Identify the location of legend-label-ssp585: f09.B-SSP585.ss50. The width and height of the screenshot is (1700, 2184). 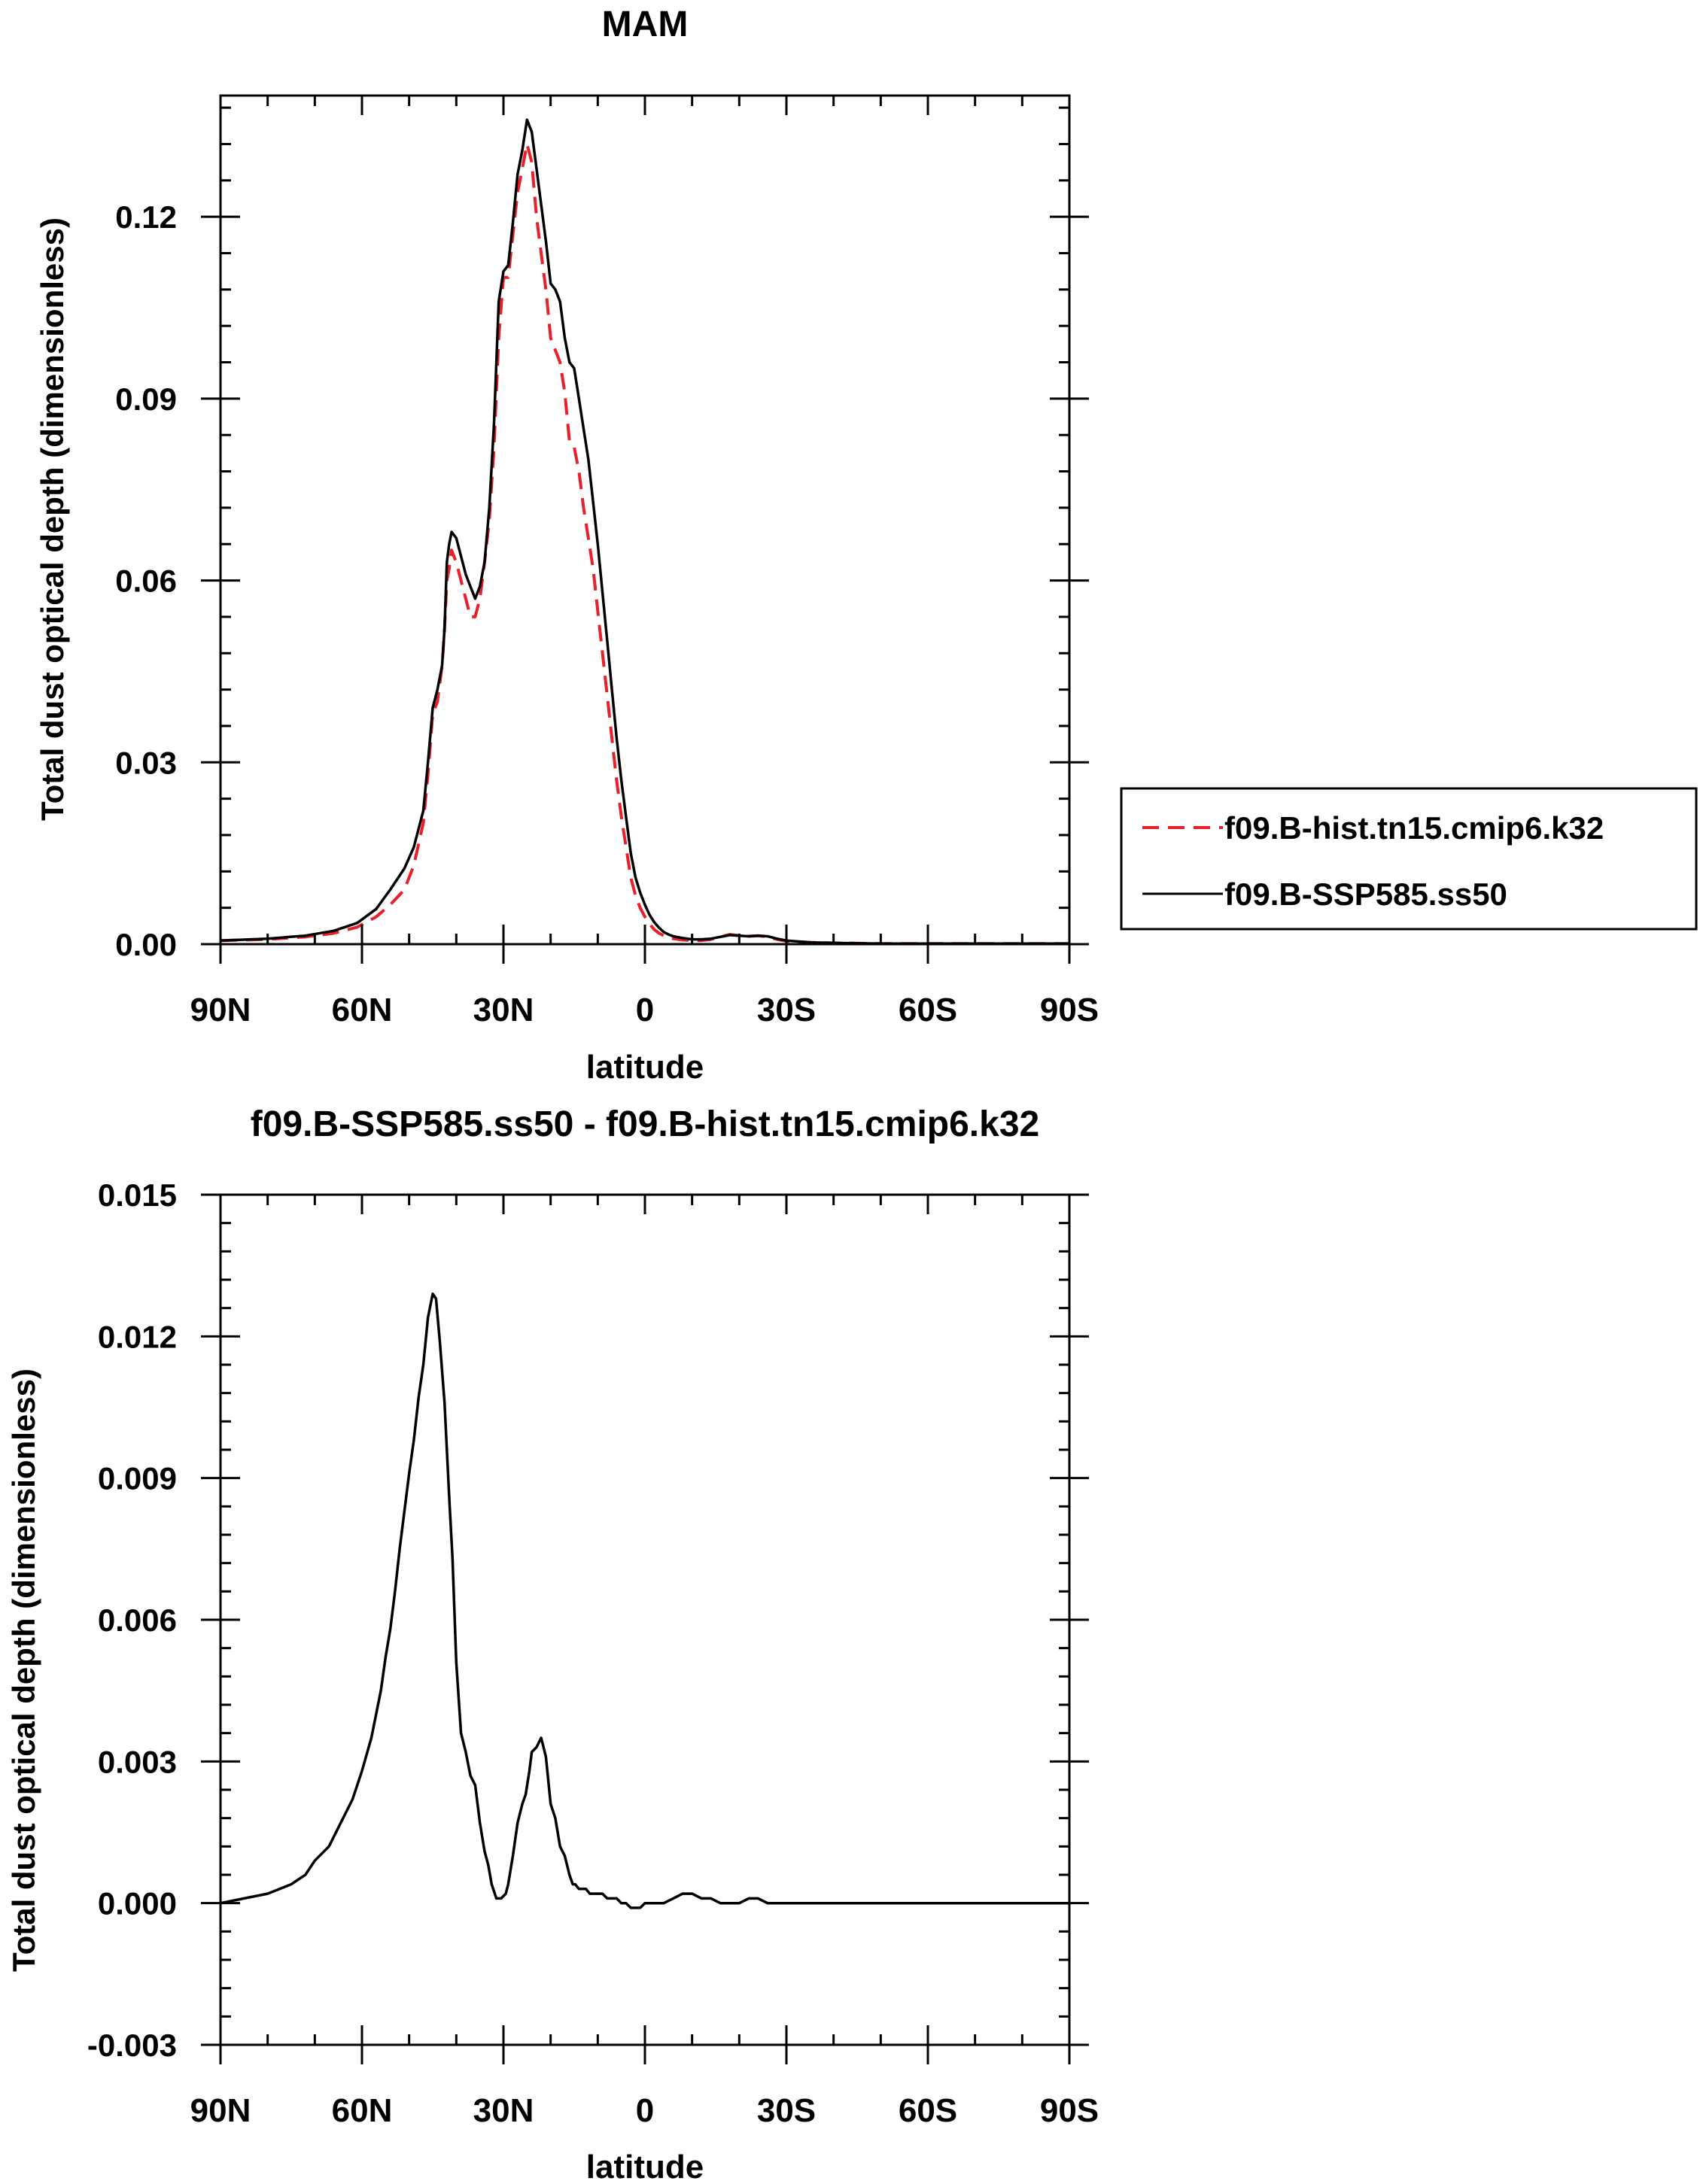
(1366, 894).